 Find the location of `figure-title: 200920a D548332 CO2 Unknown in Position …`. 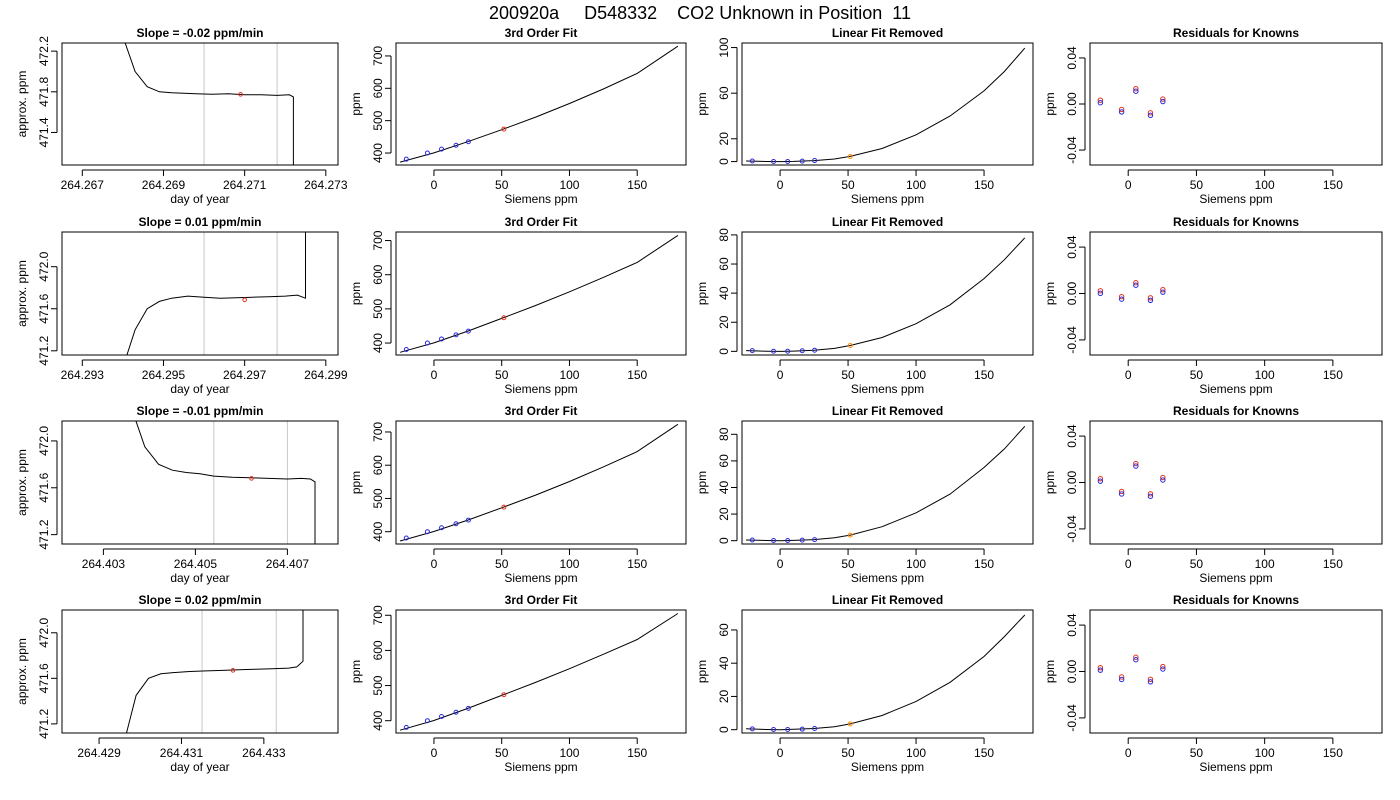

figure-title: 200920a D548332 CO2 Unknown in Position … is located at coordinates (700, 13).